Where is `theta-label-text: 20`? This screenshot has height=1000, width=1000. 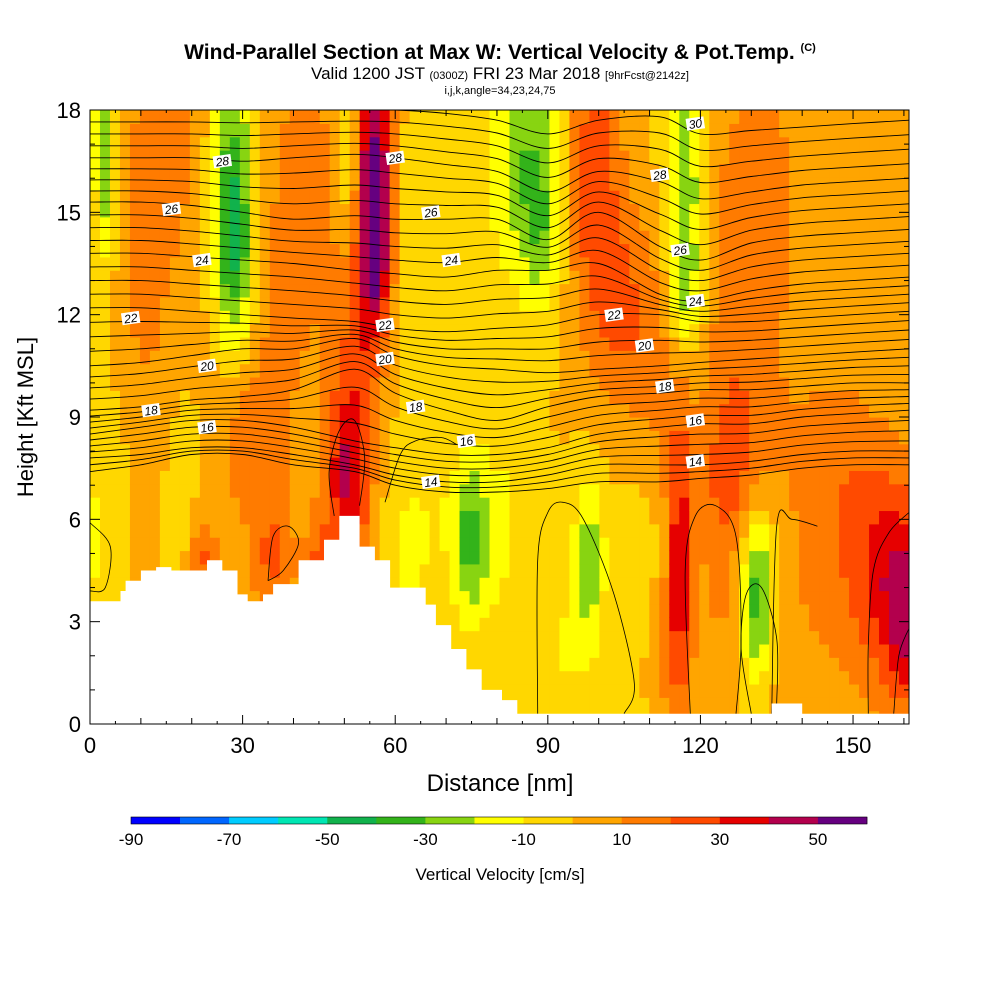
theta-label-text: 20 is located at coordinates (206, 366).